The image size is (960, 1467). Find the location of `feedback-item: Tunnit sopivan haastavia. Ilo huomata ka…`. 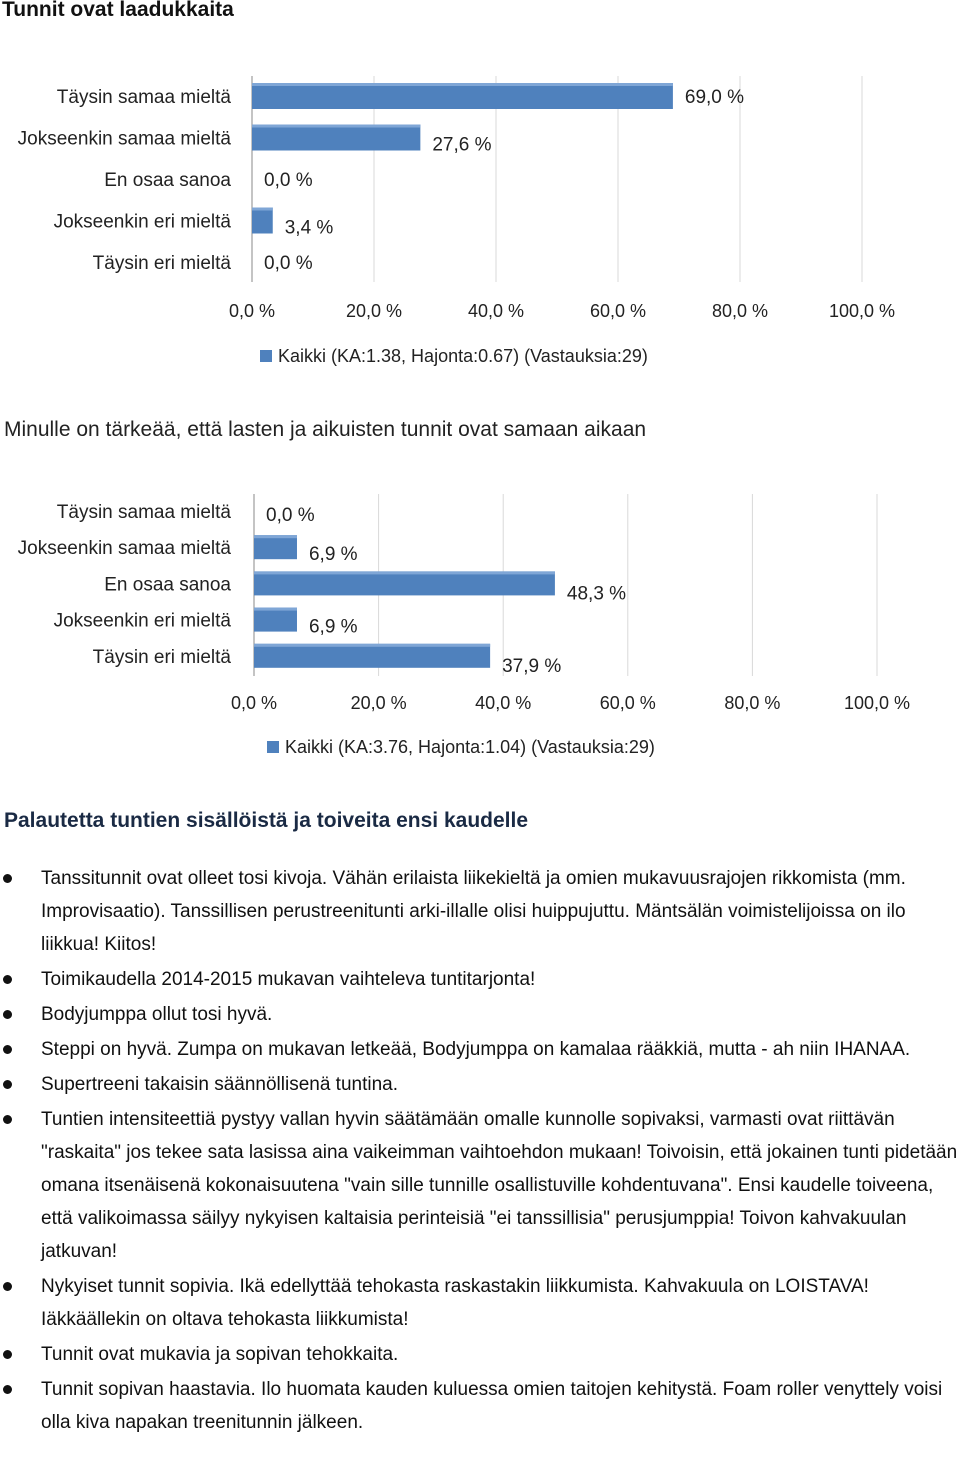

feedback-item: Tunnit sopivan haastavia. Ilo huomata ka… is located at coordinates (480, 1406).